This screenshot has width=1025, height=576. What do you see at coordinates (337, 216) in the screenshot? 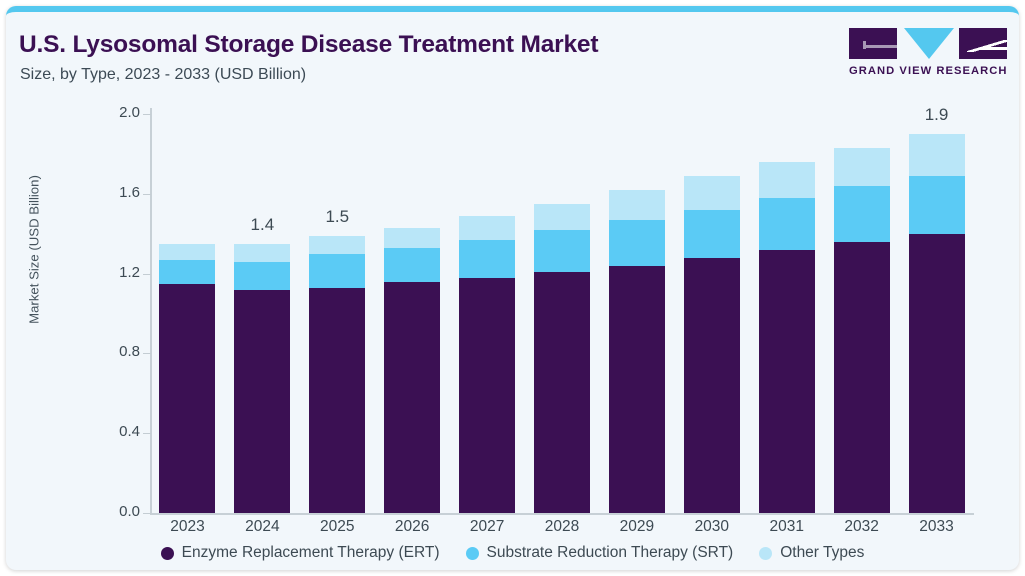
I see `bar-value-label: 1.5` at bounding box center [337, 216].